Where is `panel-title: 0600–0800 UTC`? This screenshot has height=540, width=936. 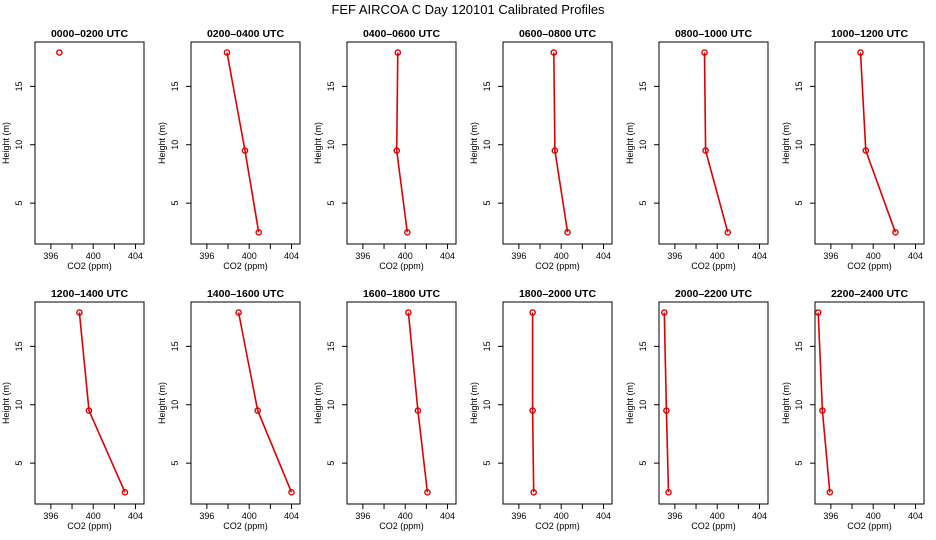 panel-title: 0600–0800 UTC is located at coordinates (557, 34).